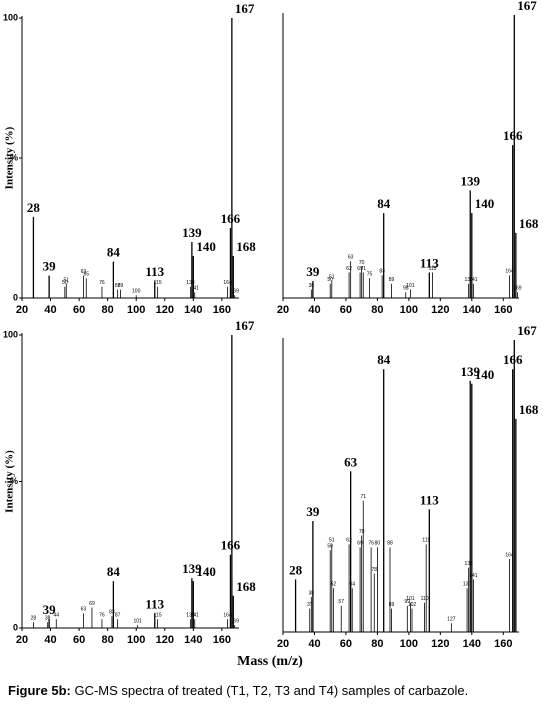  I want to click on peak-label: 127, so click(451, 620).